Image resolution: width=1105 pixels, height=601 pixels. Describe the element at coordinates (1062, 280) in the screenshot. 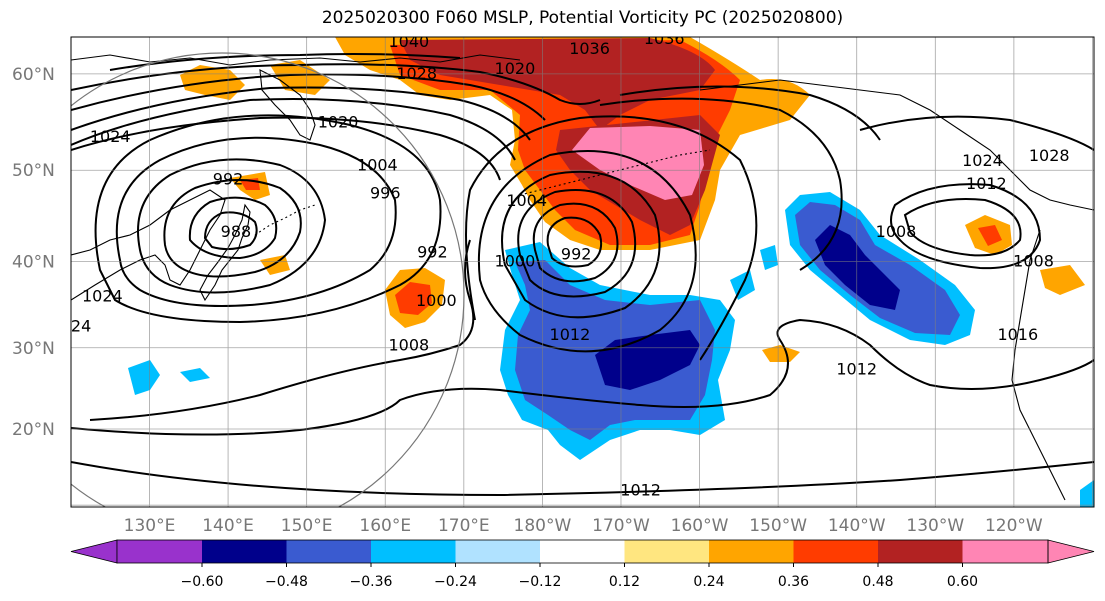

I see `pv-patch-bc` at that location.